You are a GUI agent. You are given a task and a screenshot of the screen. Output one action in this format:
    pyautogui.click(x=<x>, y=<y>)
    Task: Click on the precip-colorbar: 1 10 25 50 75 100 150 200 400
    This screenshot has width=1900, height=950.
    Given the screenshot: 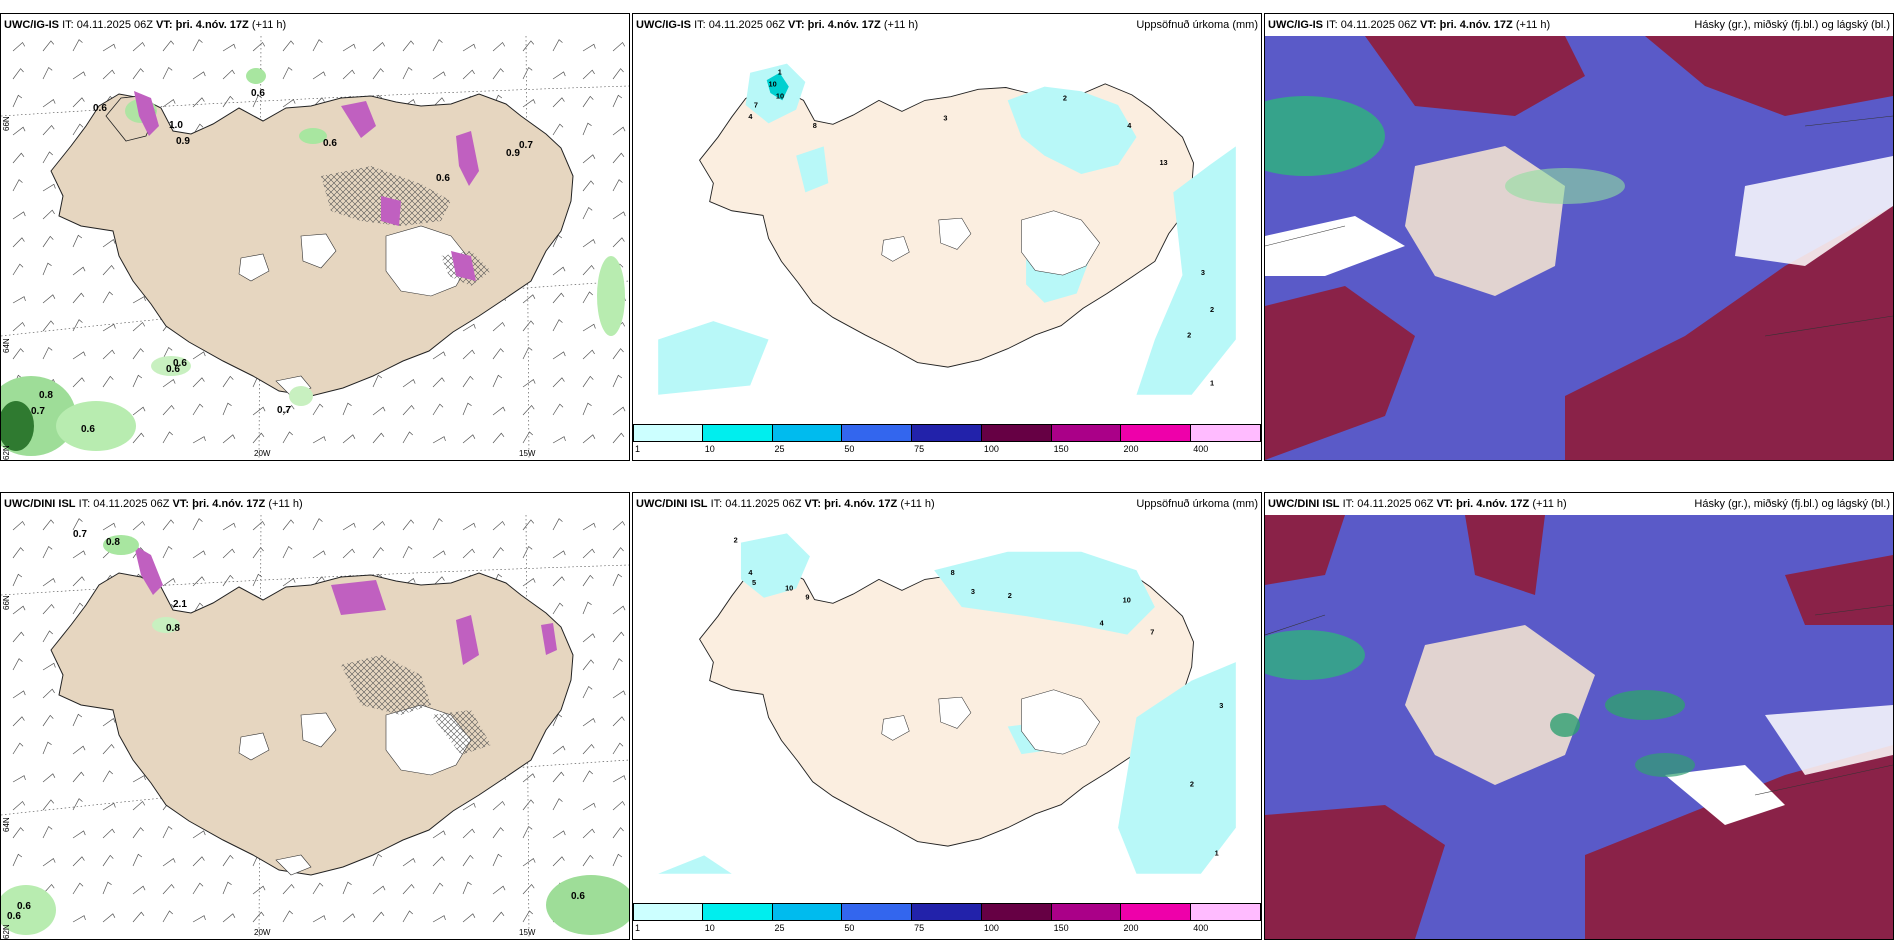 What is the action you would take?
    pyautogui.click(x=947, y=921)
    